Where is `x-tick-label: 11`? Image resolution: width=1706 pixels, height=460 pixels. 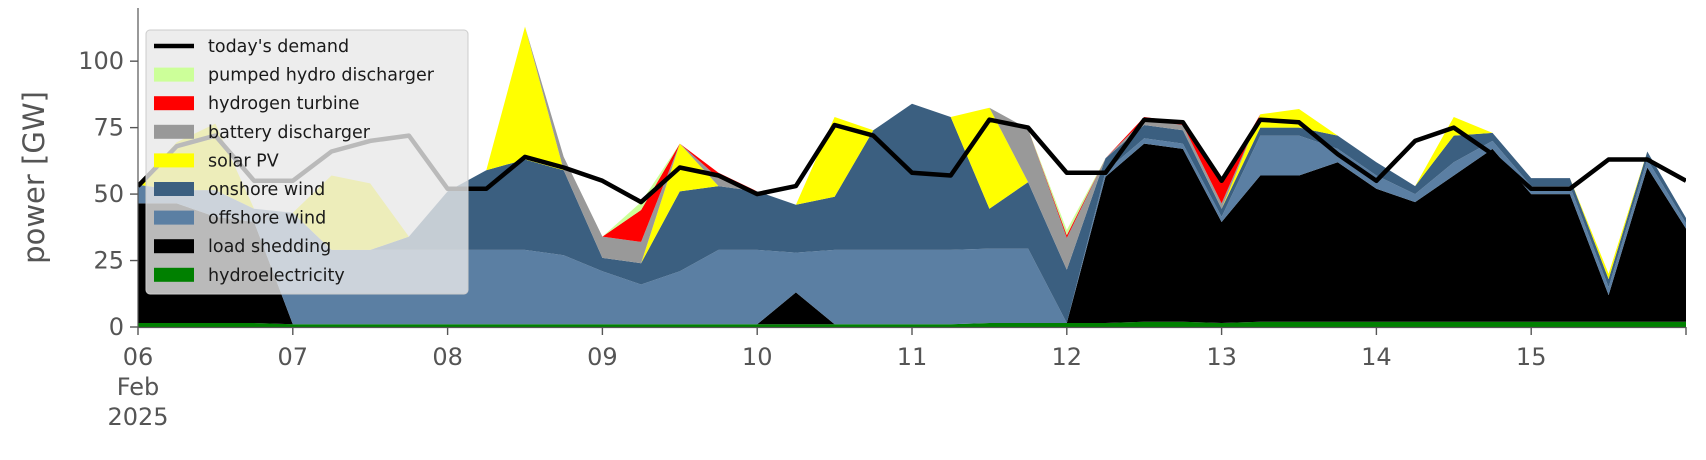
x-tick-label: 11 is located at coordinates (912, 357).